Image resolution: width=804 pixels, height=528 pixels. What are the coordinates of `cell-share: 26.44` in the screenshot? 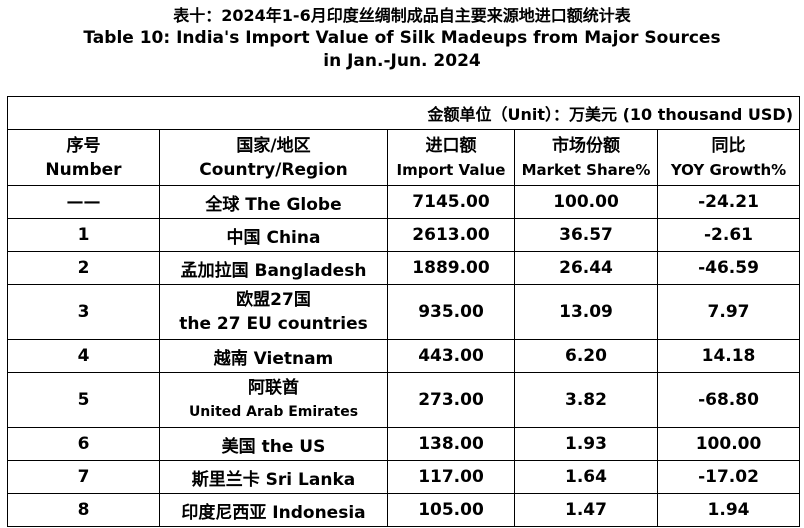 It's located at (586, 268).